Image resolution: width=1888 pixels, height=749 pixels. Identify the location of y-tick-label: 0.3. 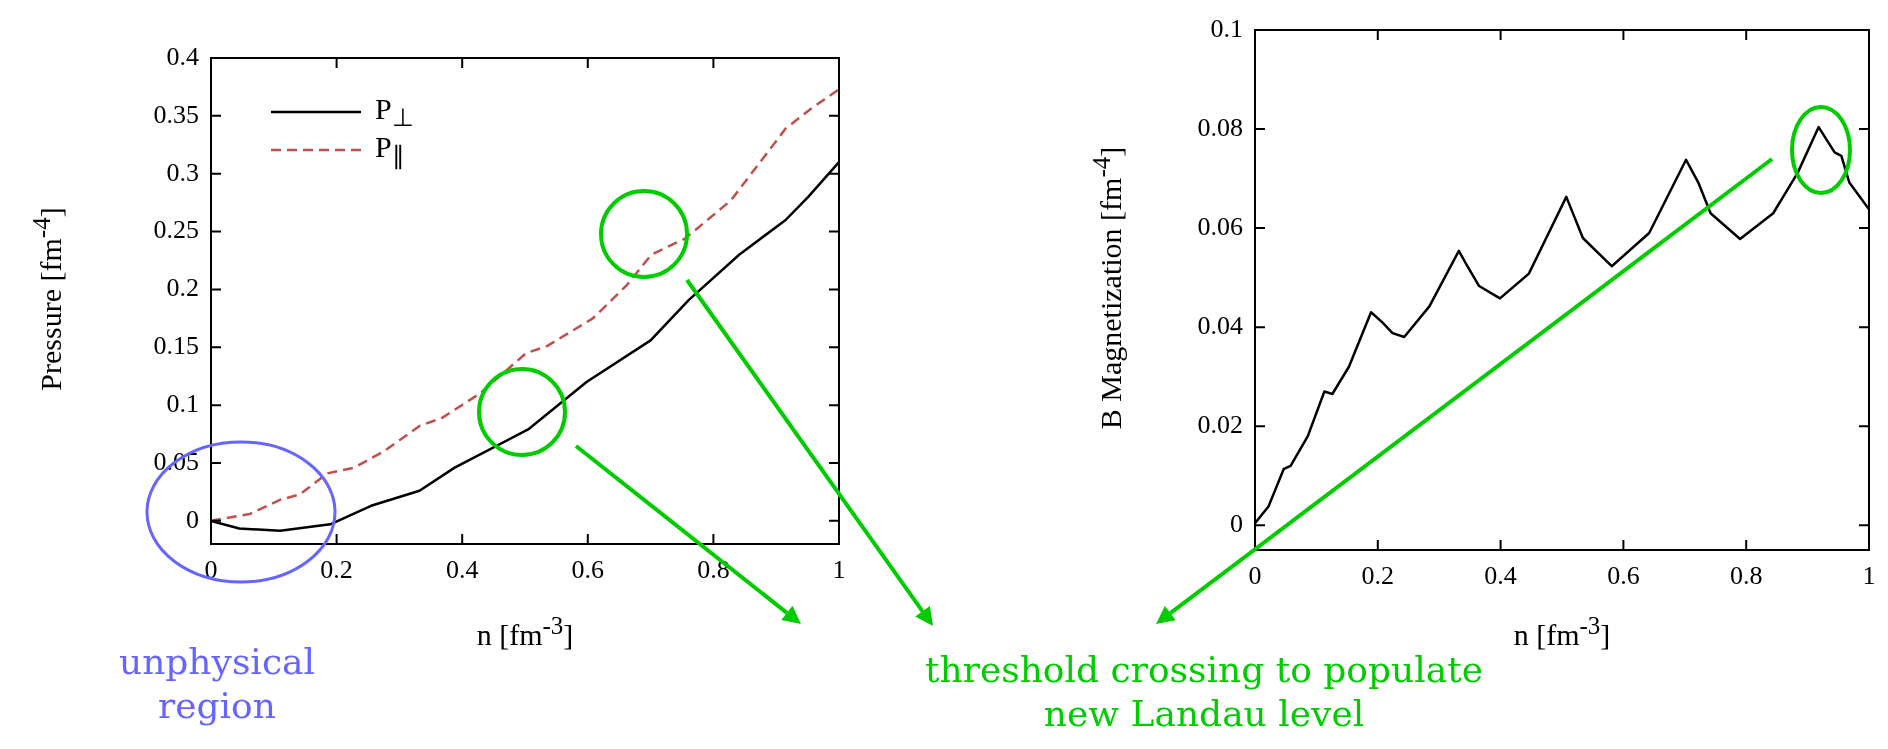
(182, 172).